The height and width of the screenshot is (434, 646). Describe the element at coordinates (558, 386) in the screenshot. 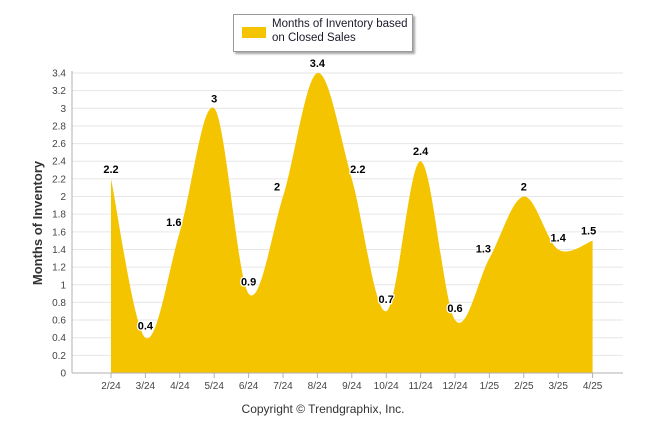

I see `x-tick-label: 3/25` at that location.